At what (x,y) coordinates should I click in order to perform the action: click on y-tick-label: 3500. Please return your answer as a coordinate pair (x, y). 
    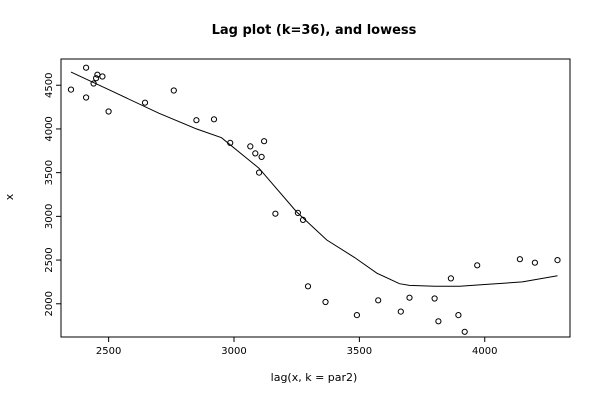
    Looking at the image, I should click on (49, 172).